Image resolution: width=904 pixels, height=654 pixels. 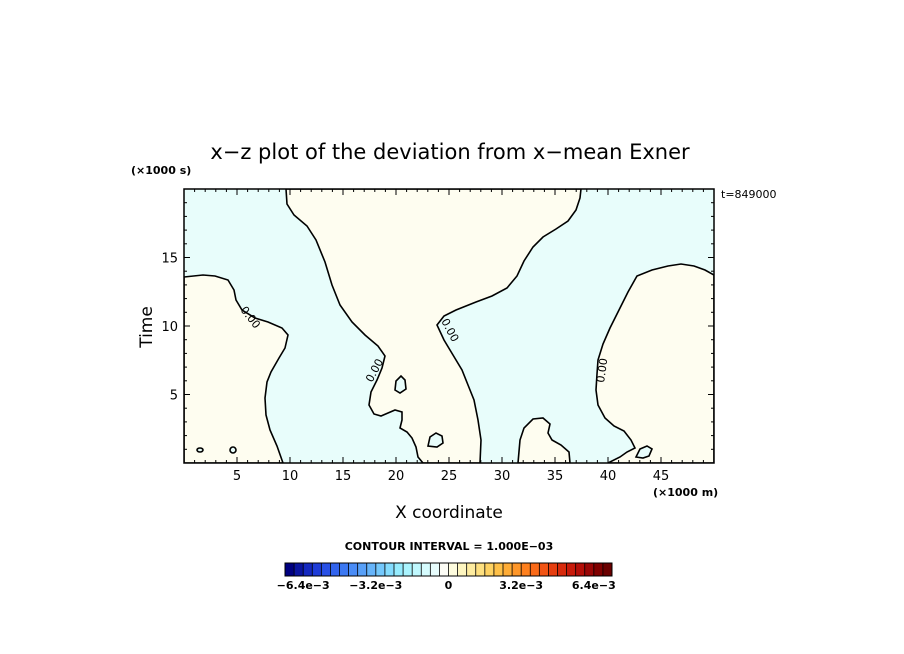 What do you see at coordinates (435, 440) in the screenshot?
I see `negative-pocket-center` at bounding box center [435, 440].